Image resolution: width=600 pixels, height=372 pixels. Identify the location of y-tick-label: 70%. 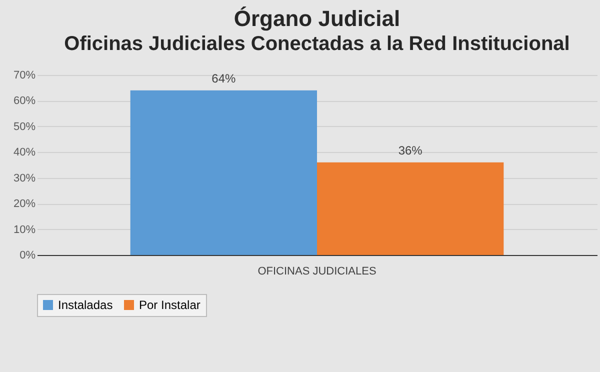
(24, 76).